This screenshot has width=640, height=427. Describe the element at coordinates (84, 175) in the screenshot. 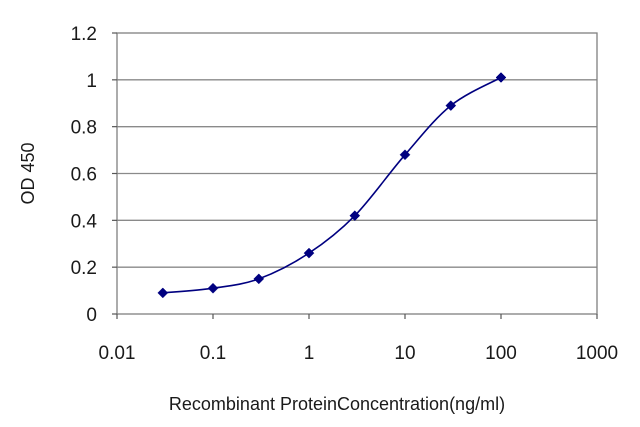

I see `y-tick-label: 0.6` at that location.